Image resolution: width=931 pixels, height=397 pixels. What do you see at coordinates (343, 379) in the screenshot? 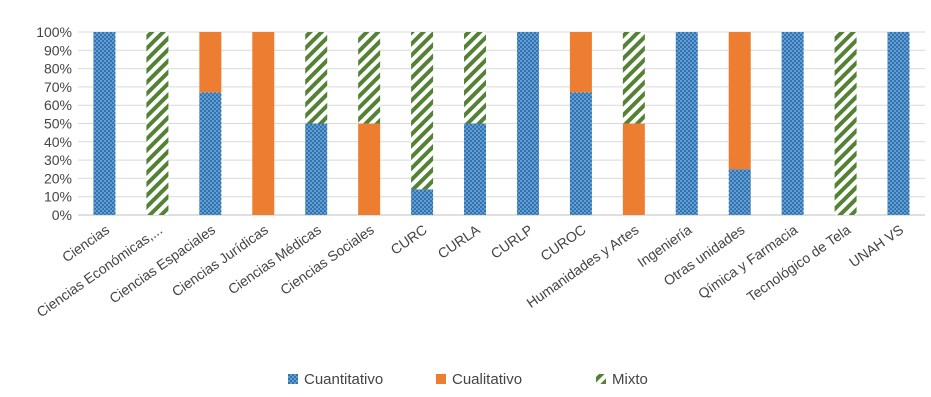
I see `legend-label: Cuantitativo` at bounding box center [343, 379].